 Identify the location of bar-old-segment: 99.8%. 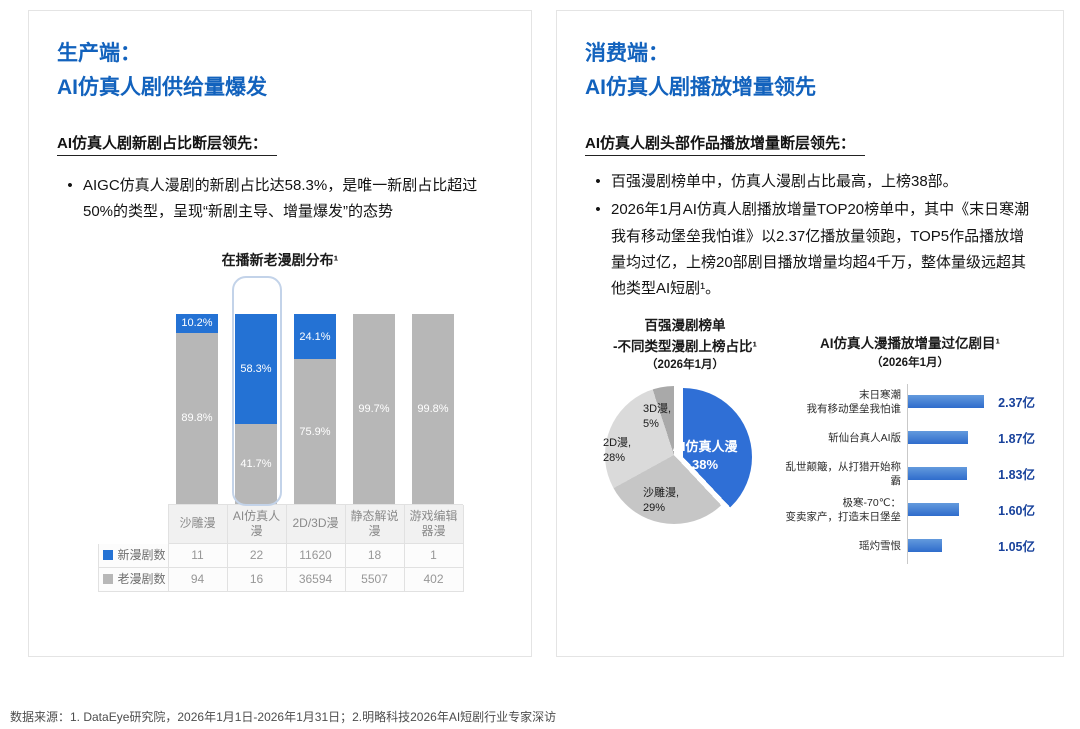
(433, 409).